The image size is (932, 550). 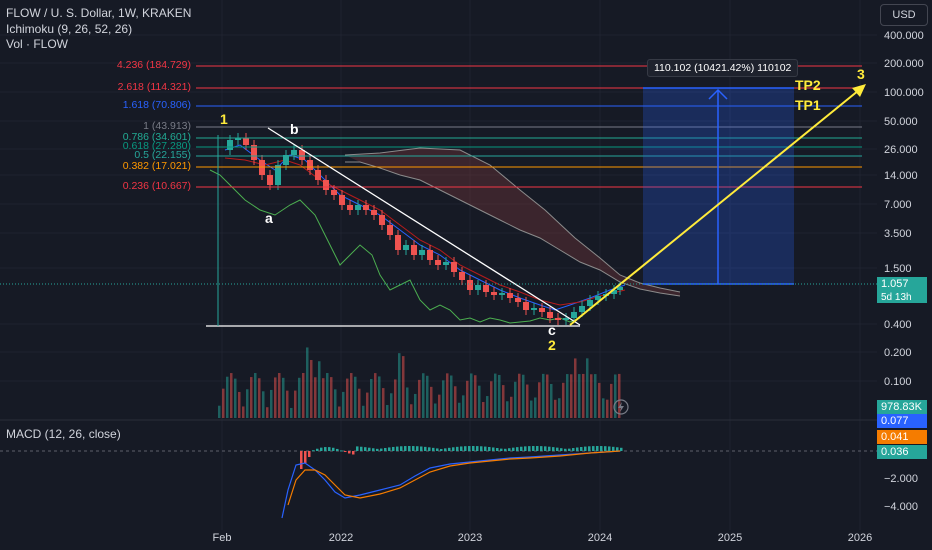 I want to click on time-axis: Feb 2022 2023 2024 2025 2026, so click(x=543, y=538).